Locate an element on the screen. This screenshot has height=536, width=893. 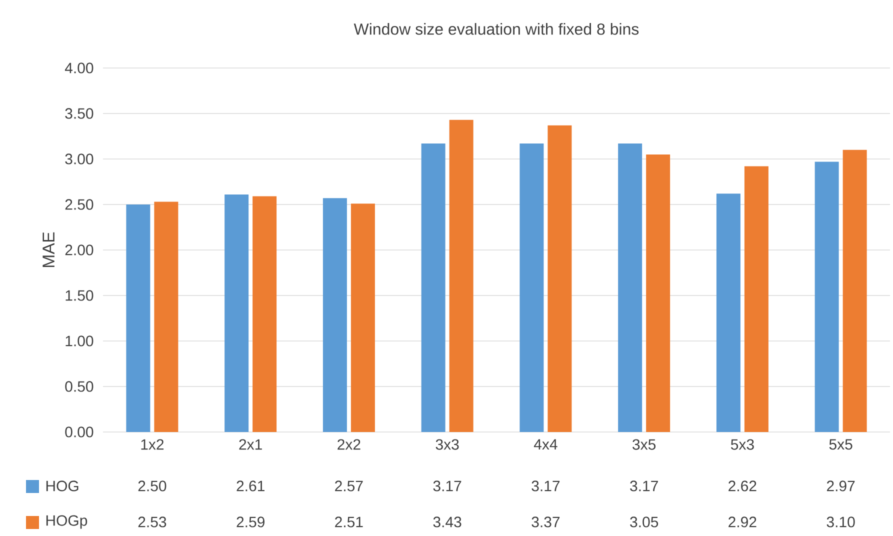
data-label: 2.50 is located at coordinates (152, 486).